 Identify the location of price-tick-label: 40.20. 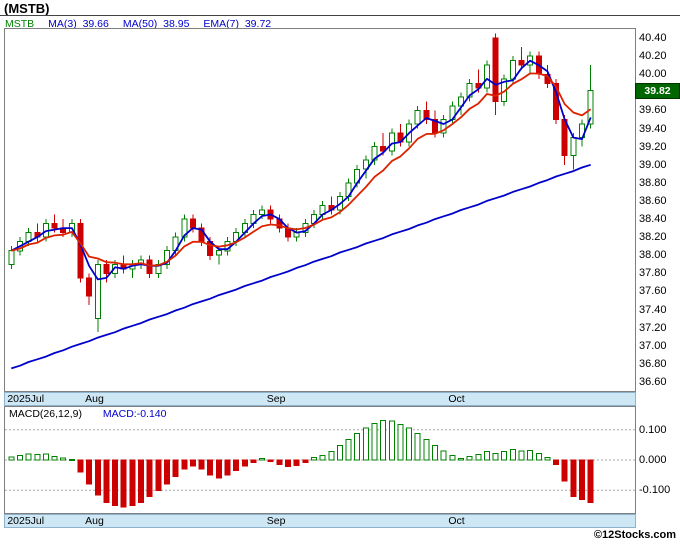
(653, 56).